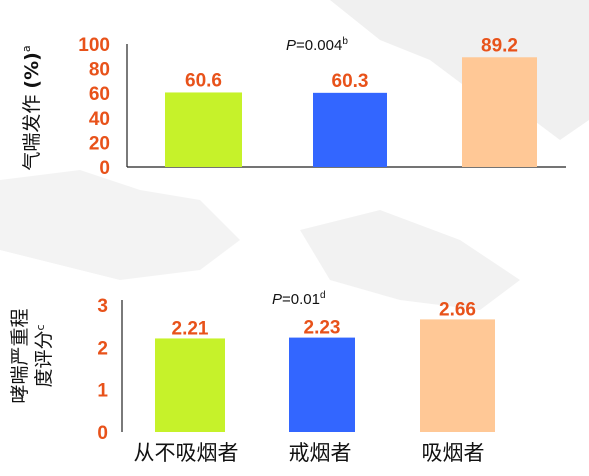 This screenshot has height=476, width=589. Describe the element at coordinates (299, 299) in the screenshot. I see `chart-bottom-p-value: P=0.01d` at that location.